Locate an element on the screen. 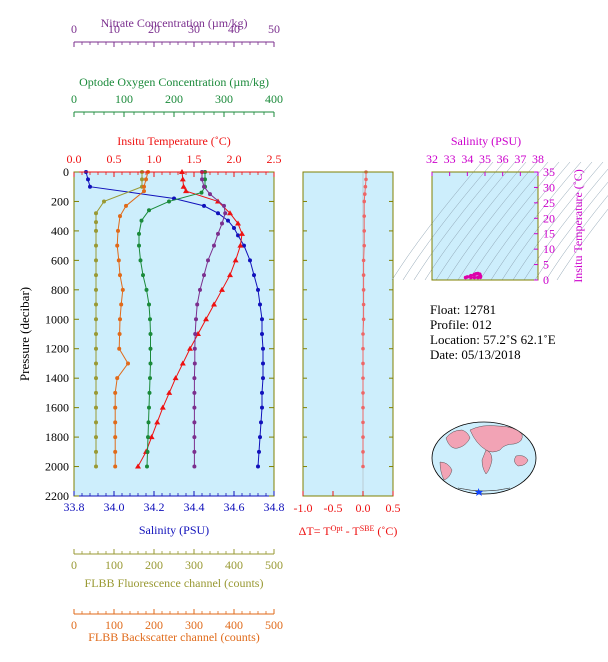 The height and width of the screenshot is (662, 608). tick-label: 0.0 is located at coordinates (74, 159).